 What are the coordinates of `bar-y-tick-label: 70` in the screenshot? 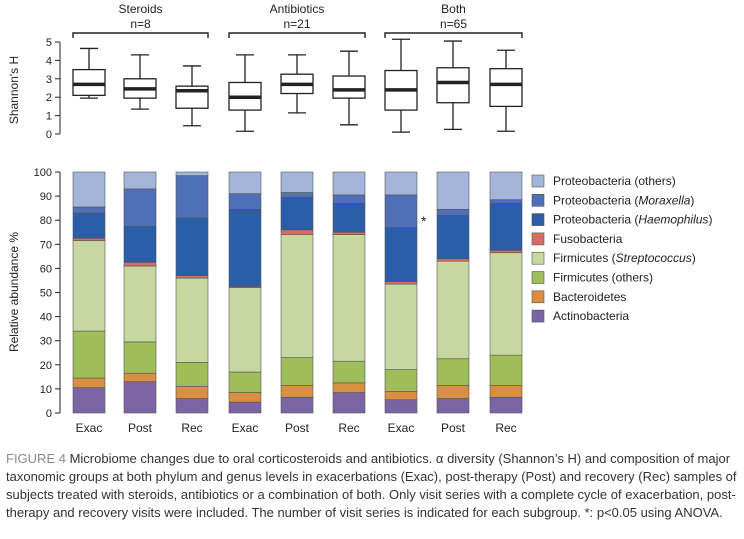 It's located at (46, 245).